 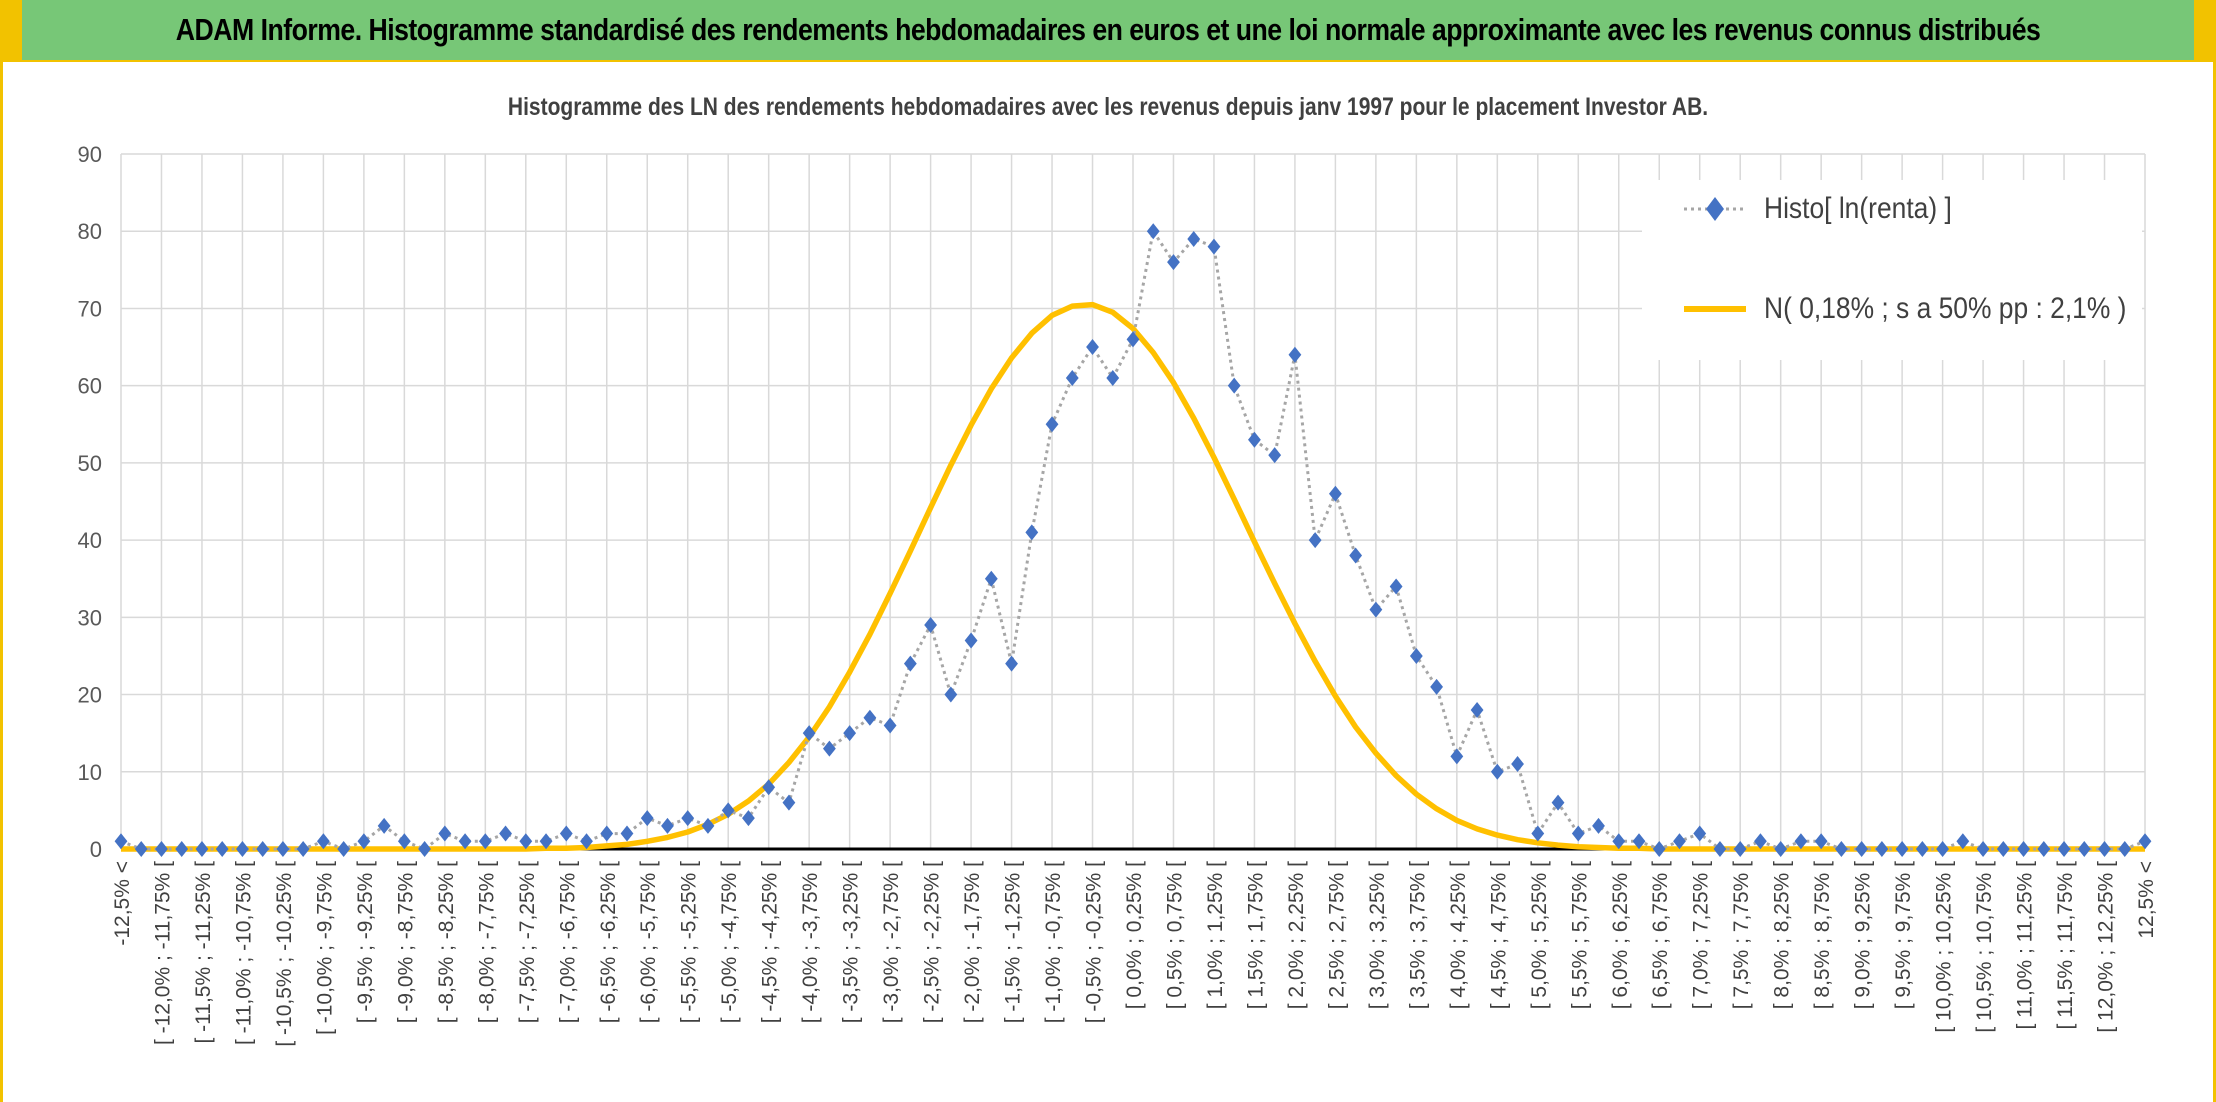 What do you see at coordinates (1660, 935) in the screenshot?
I see `x-tick-label: [ 6,5% ; 6,75% [` at bounding box center [1660, 935].